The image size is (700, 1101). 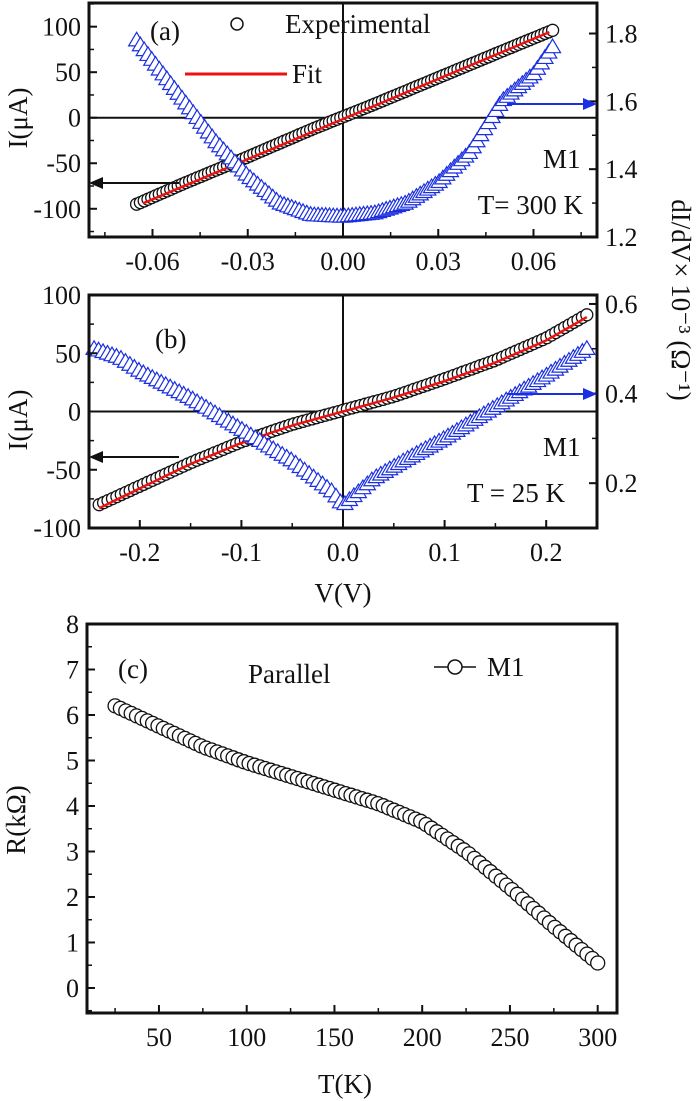 What do you see at coordinates (345, 1084) in the screenshot?
I see `panel-c-xlabel: T(K)` at bounding box center [345, 1084].